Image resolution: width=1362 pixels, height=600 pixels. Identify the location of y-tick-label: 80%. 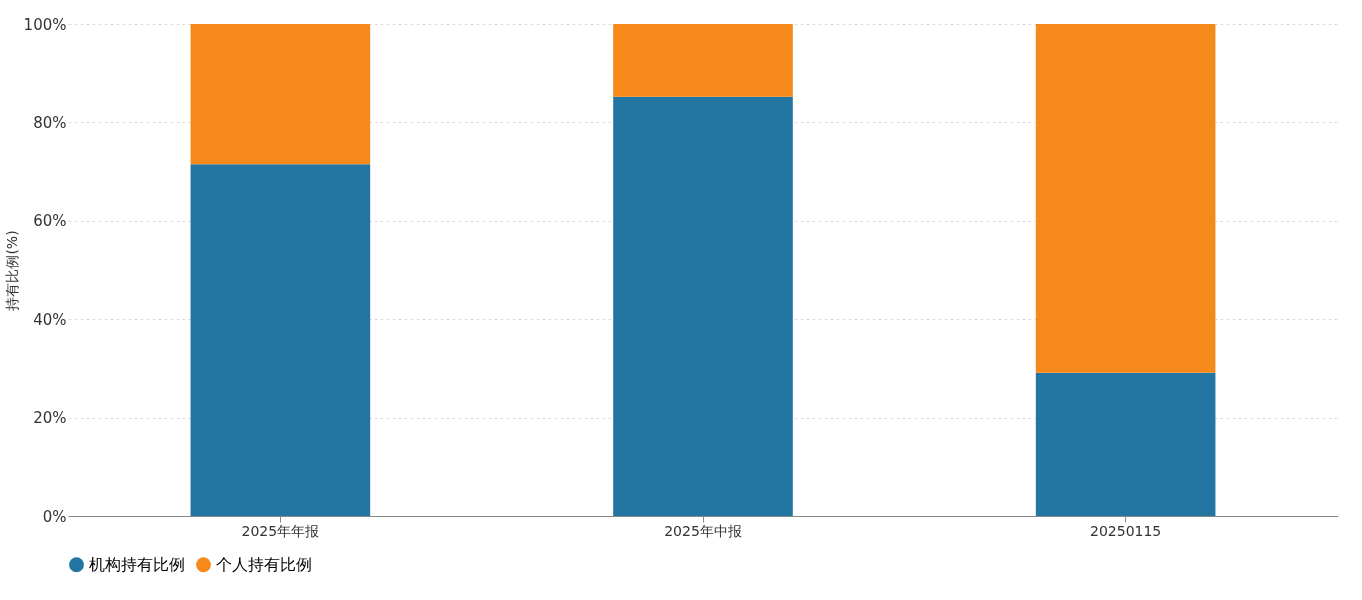
(50, 122).